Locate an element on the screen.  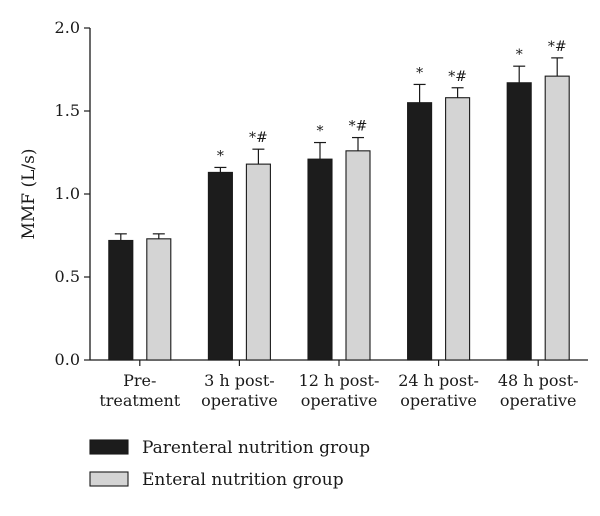
y-tick-label: 1.0 is located at coordinates (67, 193).